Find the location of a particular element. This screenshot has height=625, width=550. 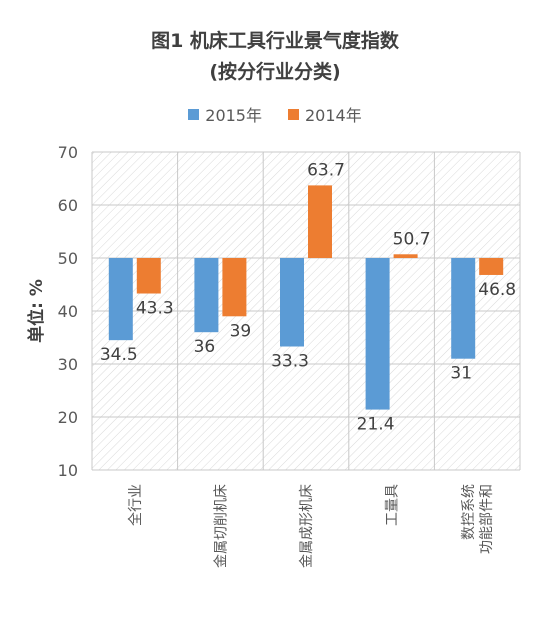

legend-item-2015: 2015年 is located at coordinates (225, 114).